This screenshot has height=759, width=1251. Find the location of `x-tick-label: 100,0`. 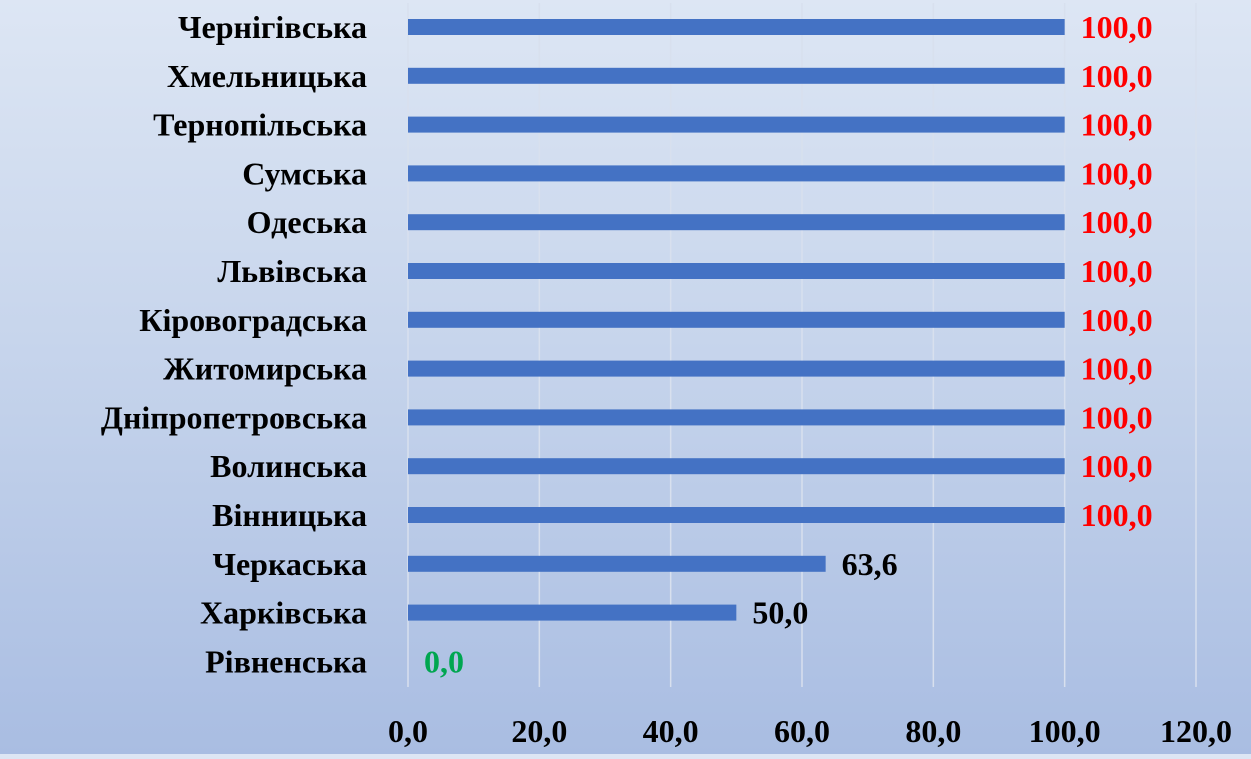

x-tick-label: 100,0 is located at coordinates (1065, 731).